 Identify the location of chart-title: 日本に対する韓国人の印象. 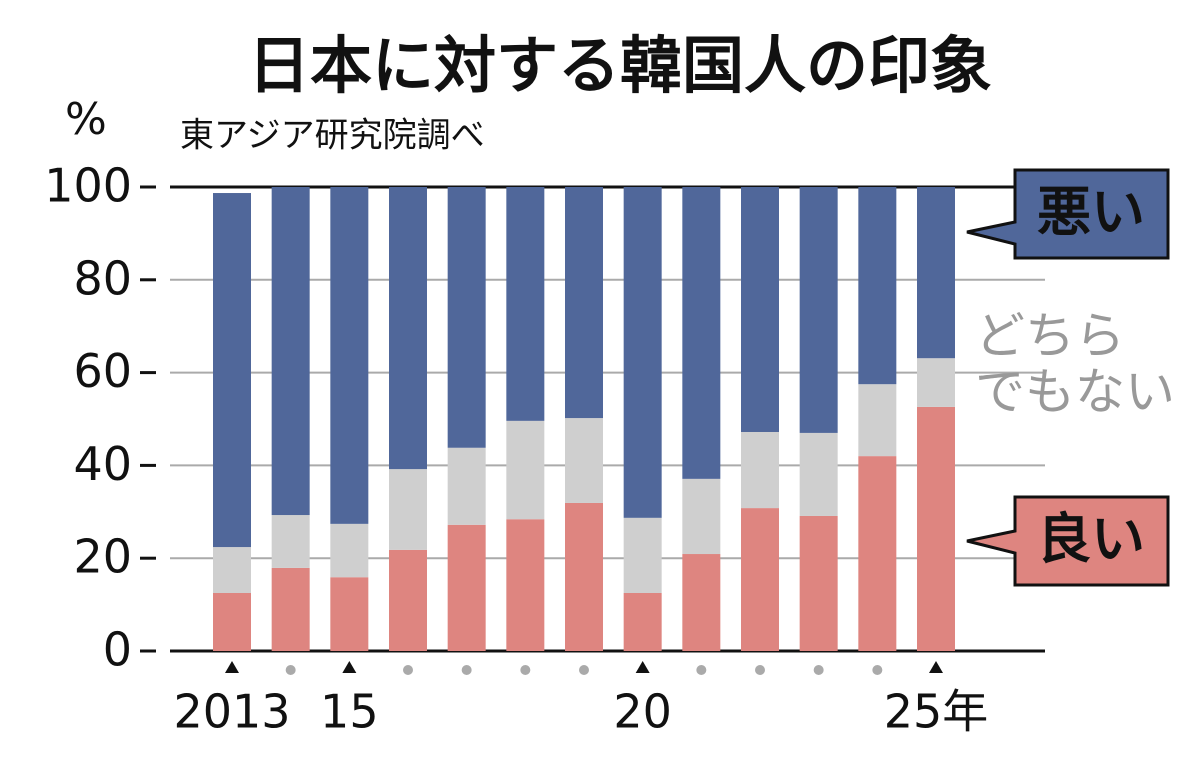
(620, 65).